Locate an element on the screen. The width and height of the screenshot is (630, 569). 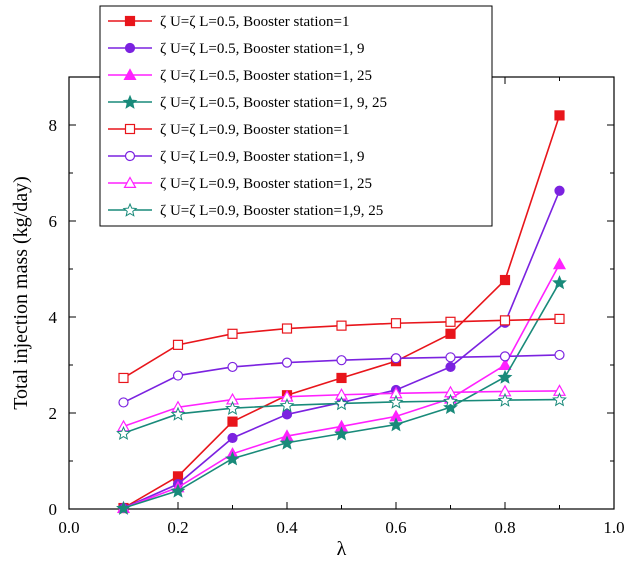
x-tick-label: 0.0 is located at coordinates (68, 527).